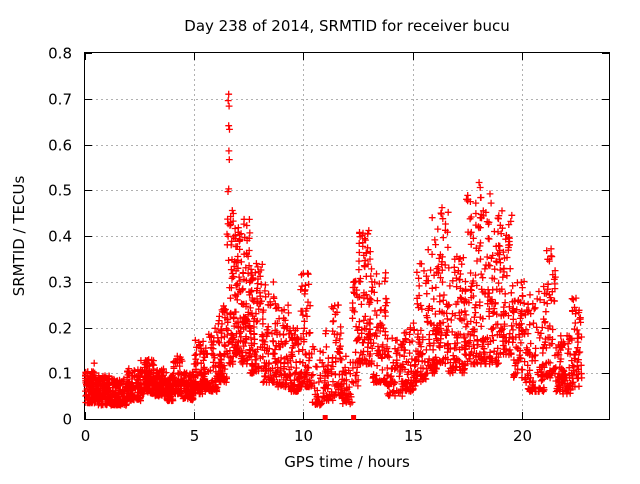 This screenshot has height=484, width=640. Describe the element at coordinates (413, 436) in the screenshot. I see `x-tick-label: 15` at that location.